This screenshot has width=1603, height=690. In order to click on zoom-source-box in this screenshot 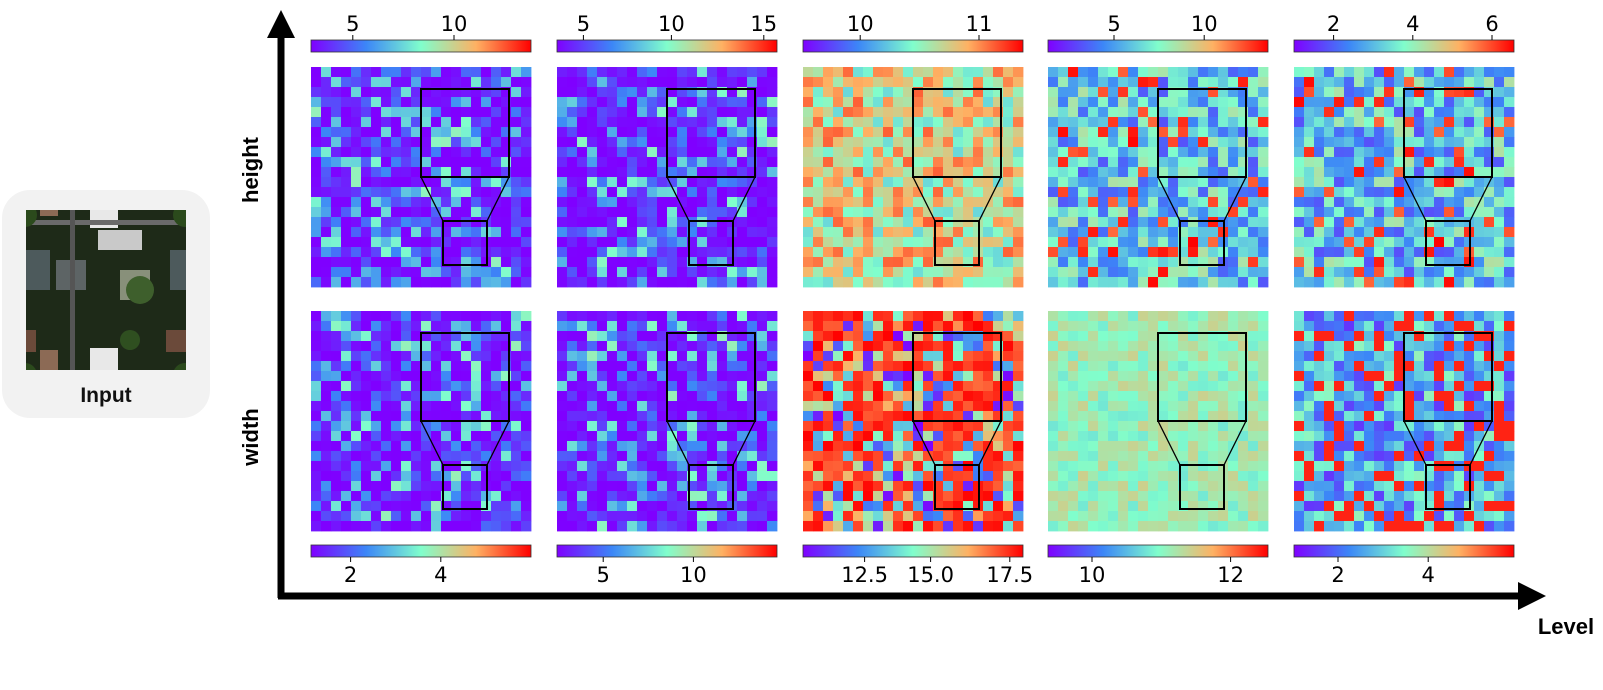, I will do `click(957, 243)`.